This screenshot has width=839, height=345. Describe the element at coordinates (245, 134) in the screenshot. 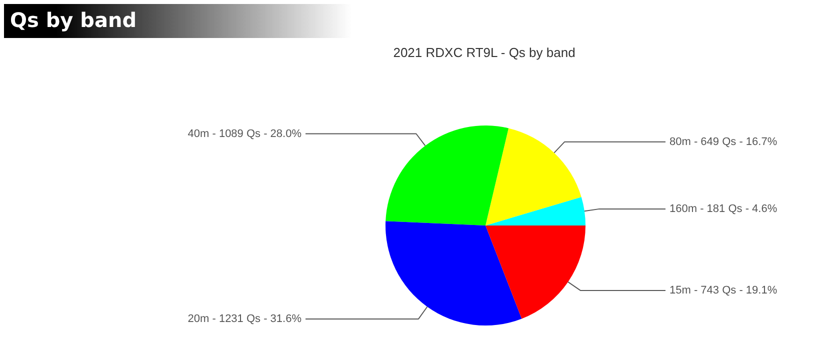

I see `slice-label: 40m - 1089 Qs - 28.0%` at that location.